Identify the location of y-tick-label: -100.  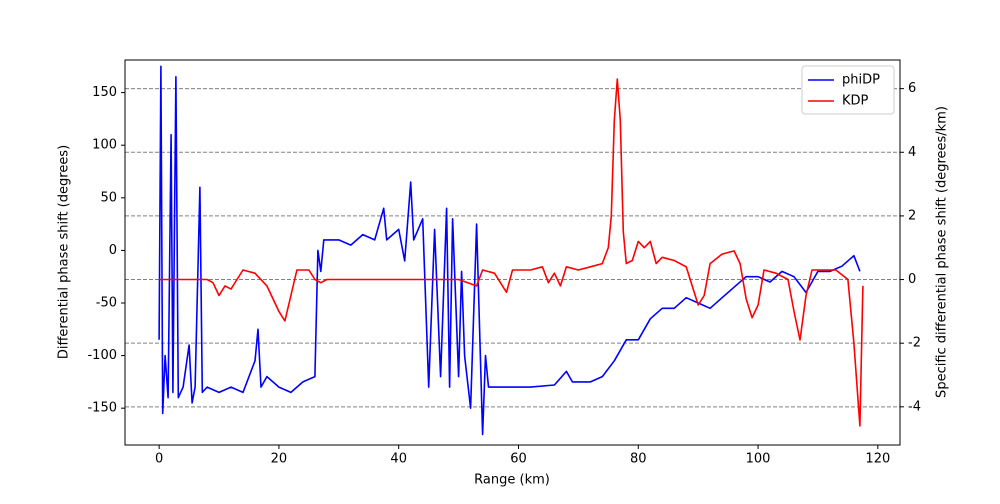
(102, 355).